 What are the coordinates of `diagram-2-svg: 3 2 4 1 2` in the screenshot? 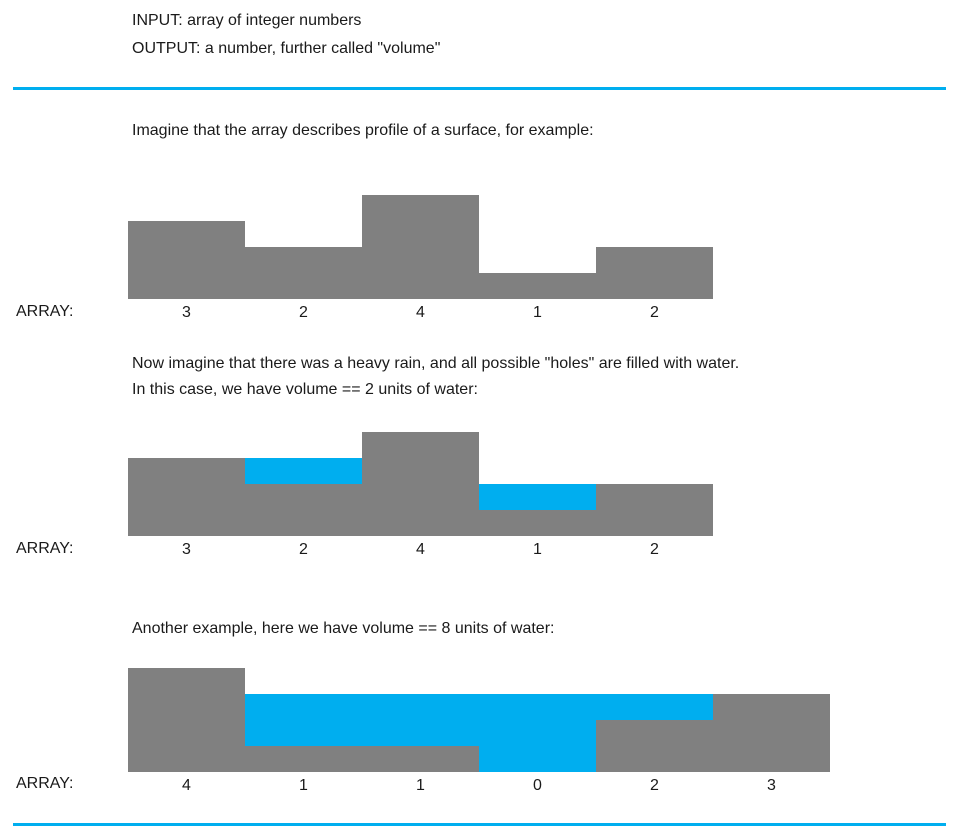 It's located at (420, 495).